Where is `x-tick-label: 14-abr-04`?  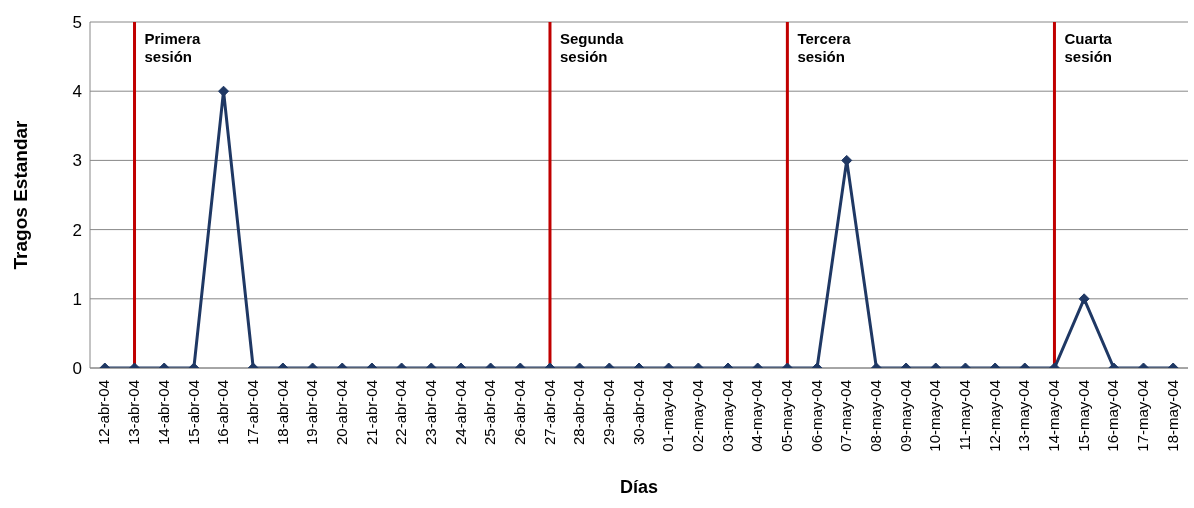 x-tick-label: 14-abr-04 is located at coordinates (163, 413).